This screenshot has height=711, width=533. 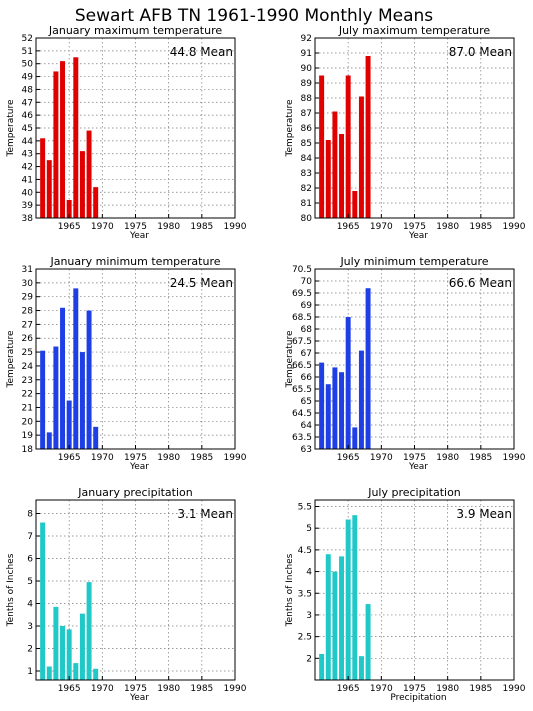 I want to click on y-tick-label: 66, so click(x=307, y=378).